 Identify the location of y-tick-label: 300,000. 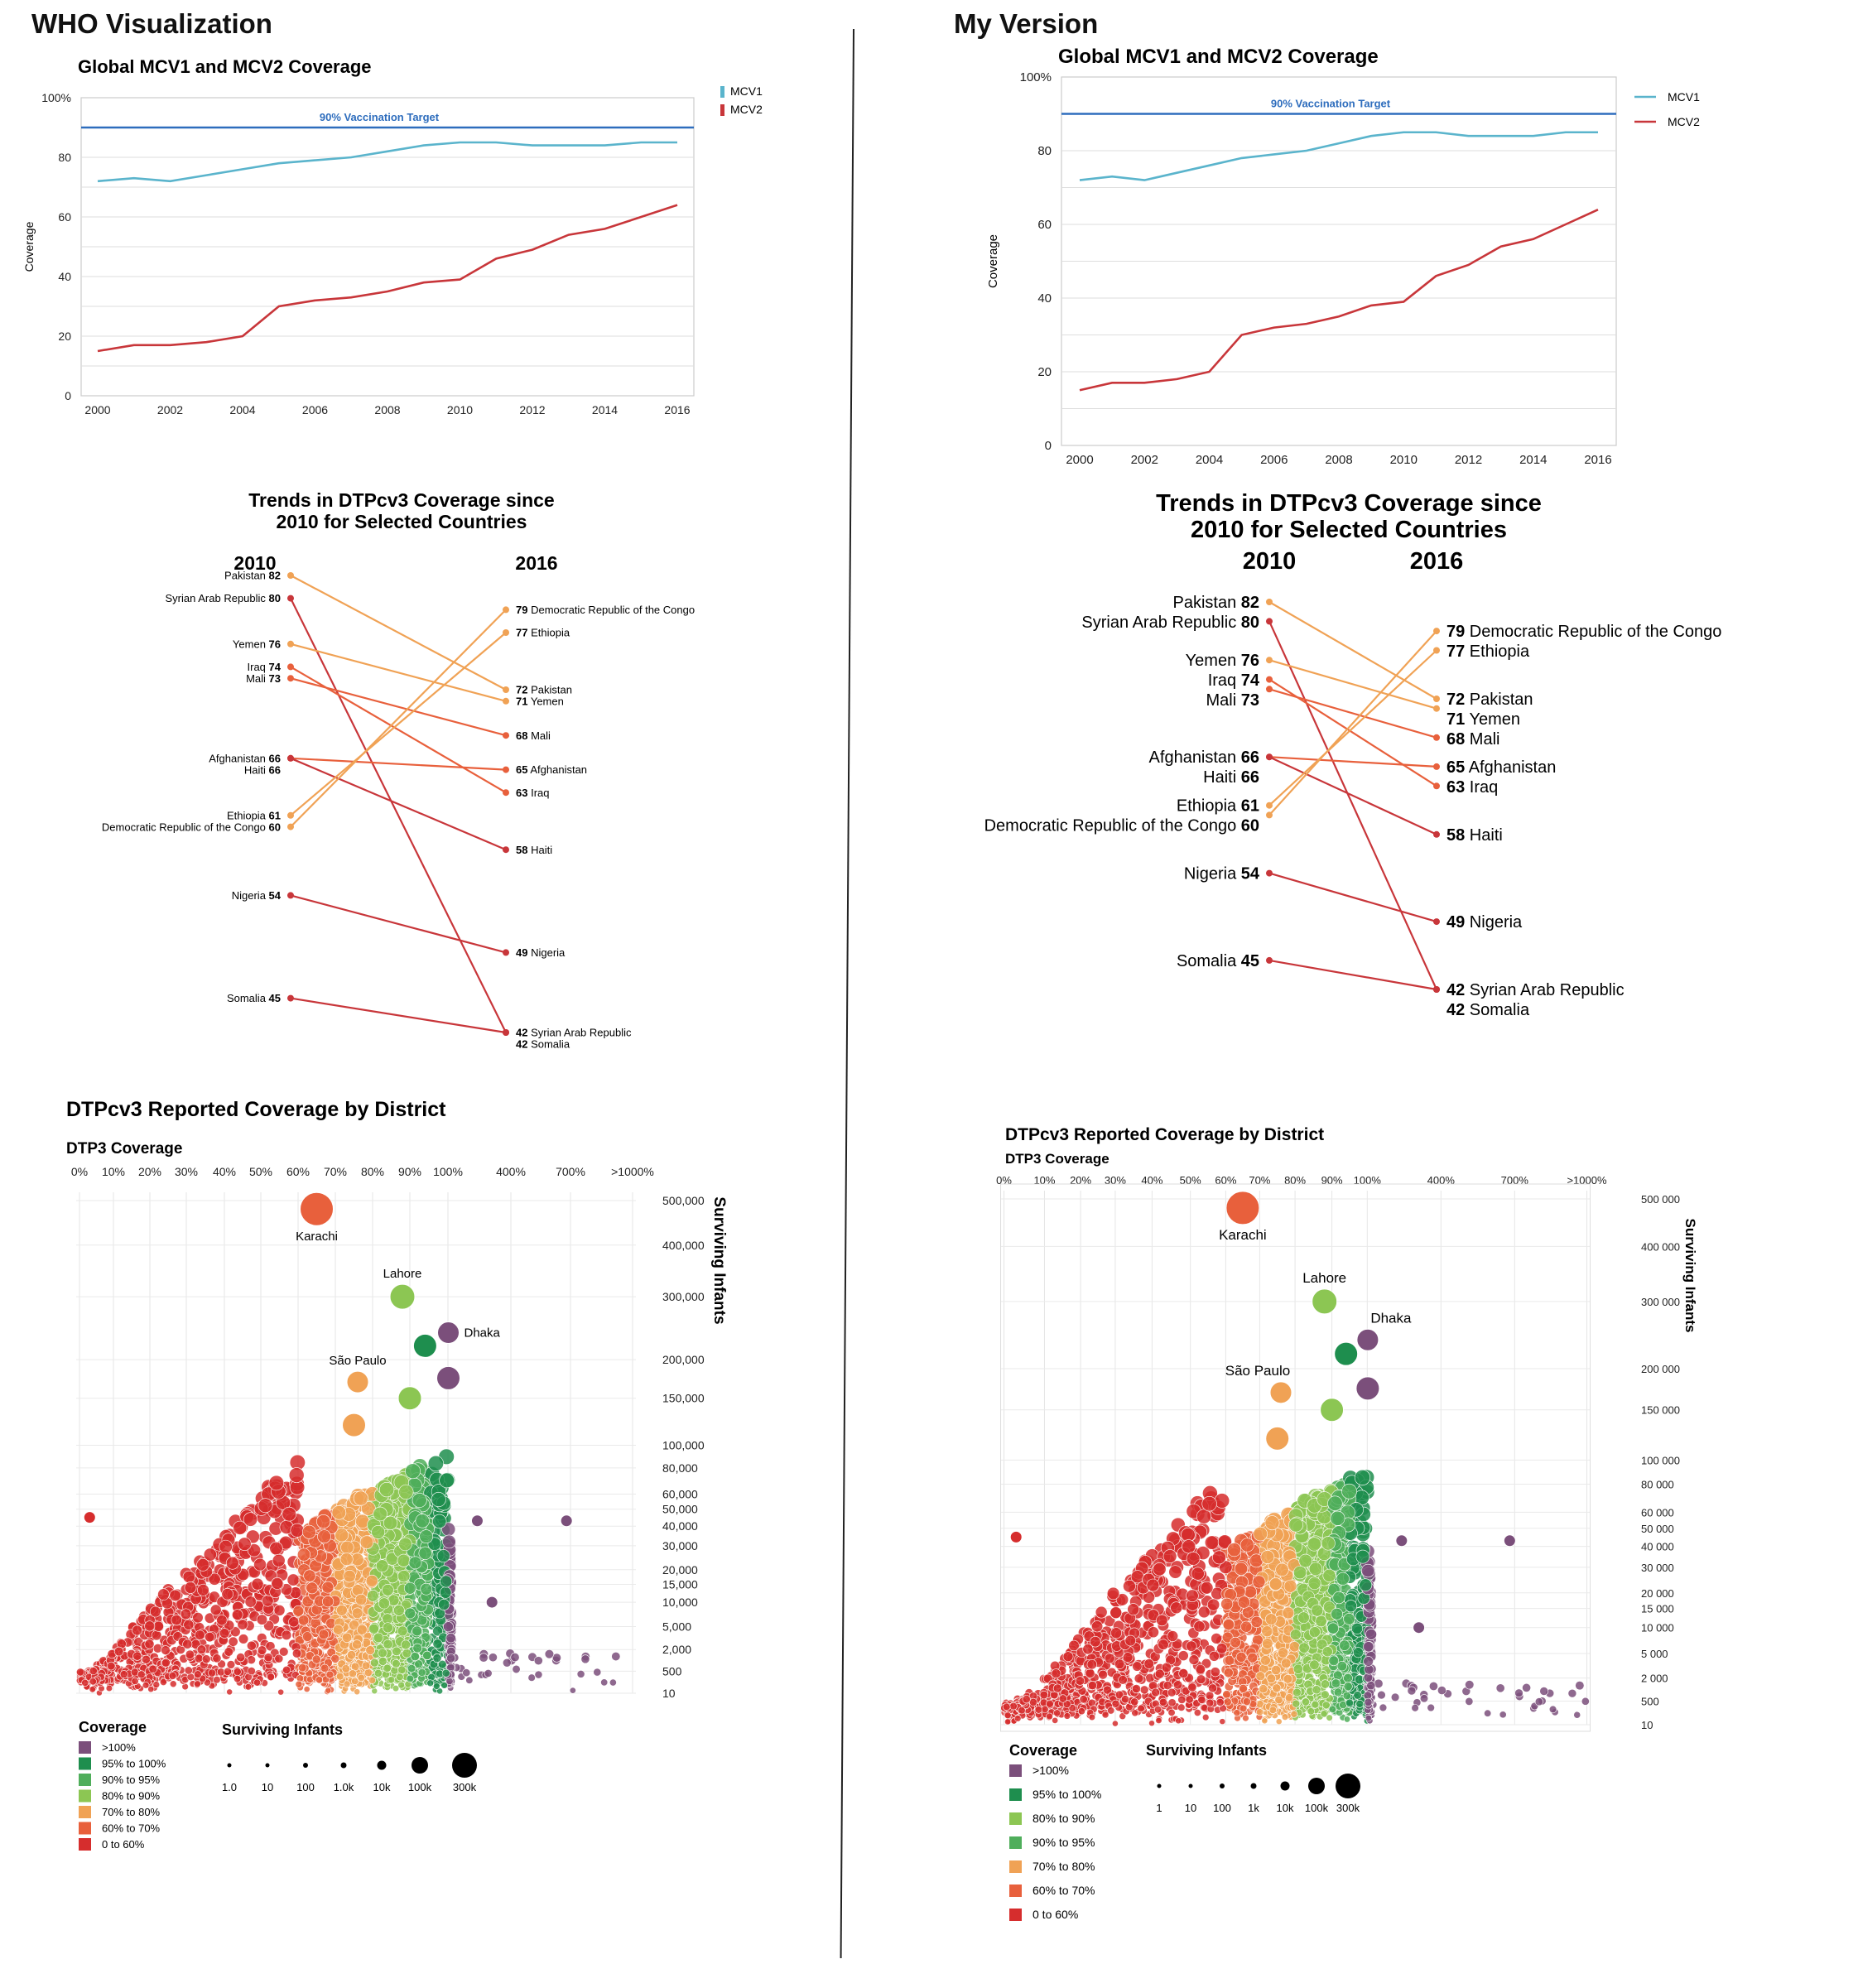
(683, 1296).